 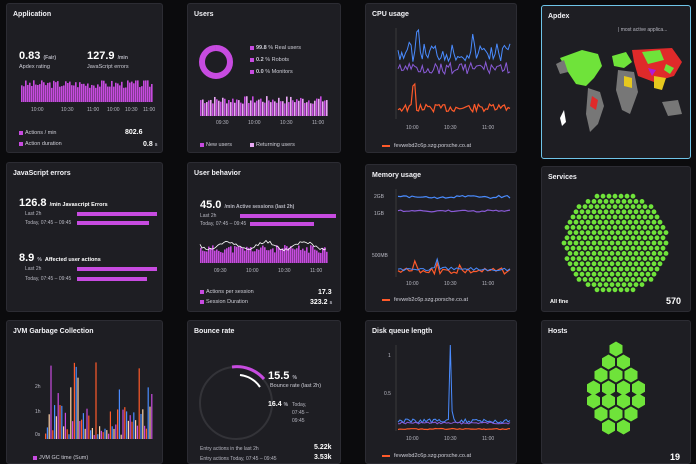 What do you see at coordinates (37, 133) in the screenshot?
I see `legend-actions-per-min: Actions / min` at bounding box center [37, 133].